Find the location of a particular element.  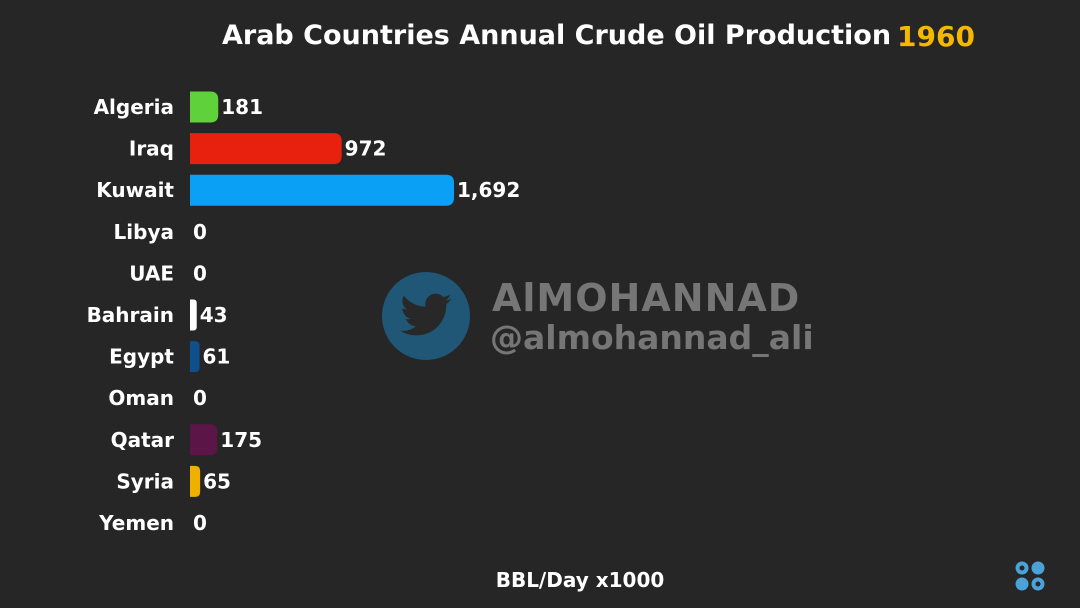

category-label: Algeria is located at coordinates (134, 107).